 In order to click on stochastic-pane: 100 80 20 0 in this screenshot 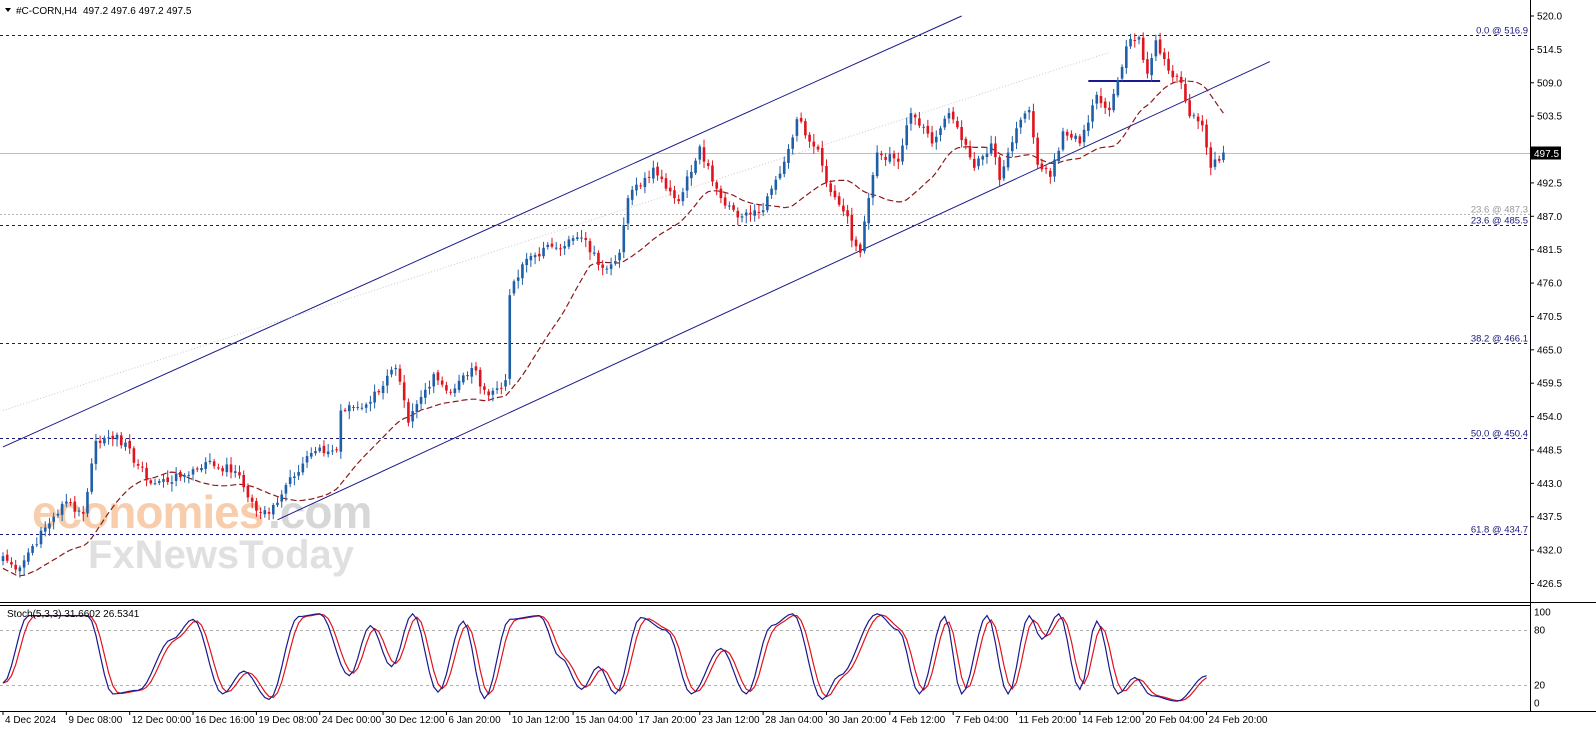, I will do `click(775, 659)`.